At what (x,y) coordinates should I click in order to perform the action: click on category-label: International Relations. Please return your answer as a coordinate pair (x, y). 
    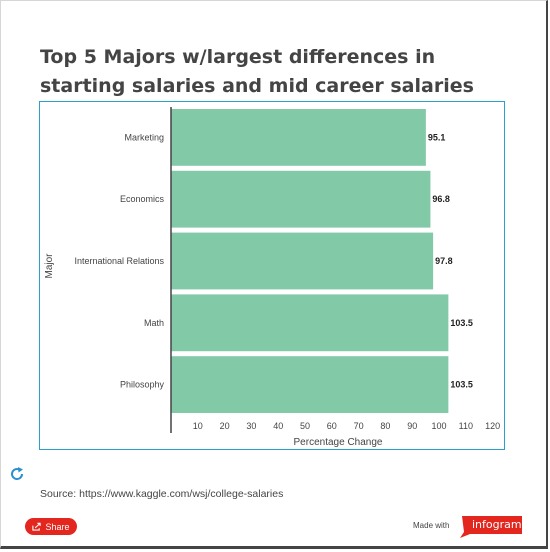
    Looking at the image, I should click on (119, 261).